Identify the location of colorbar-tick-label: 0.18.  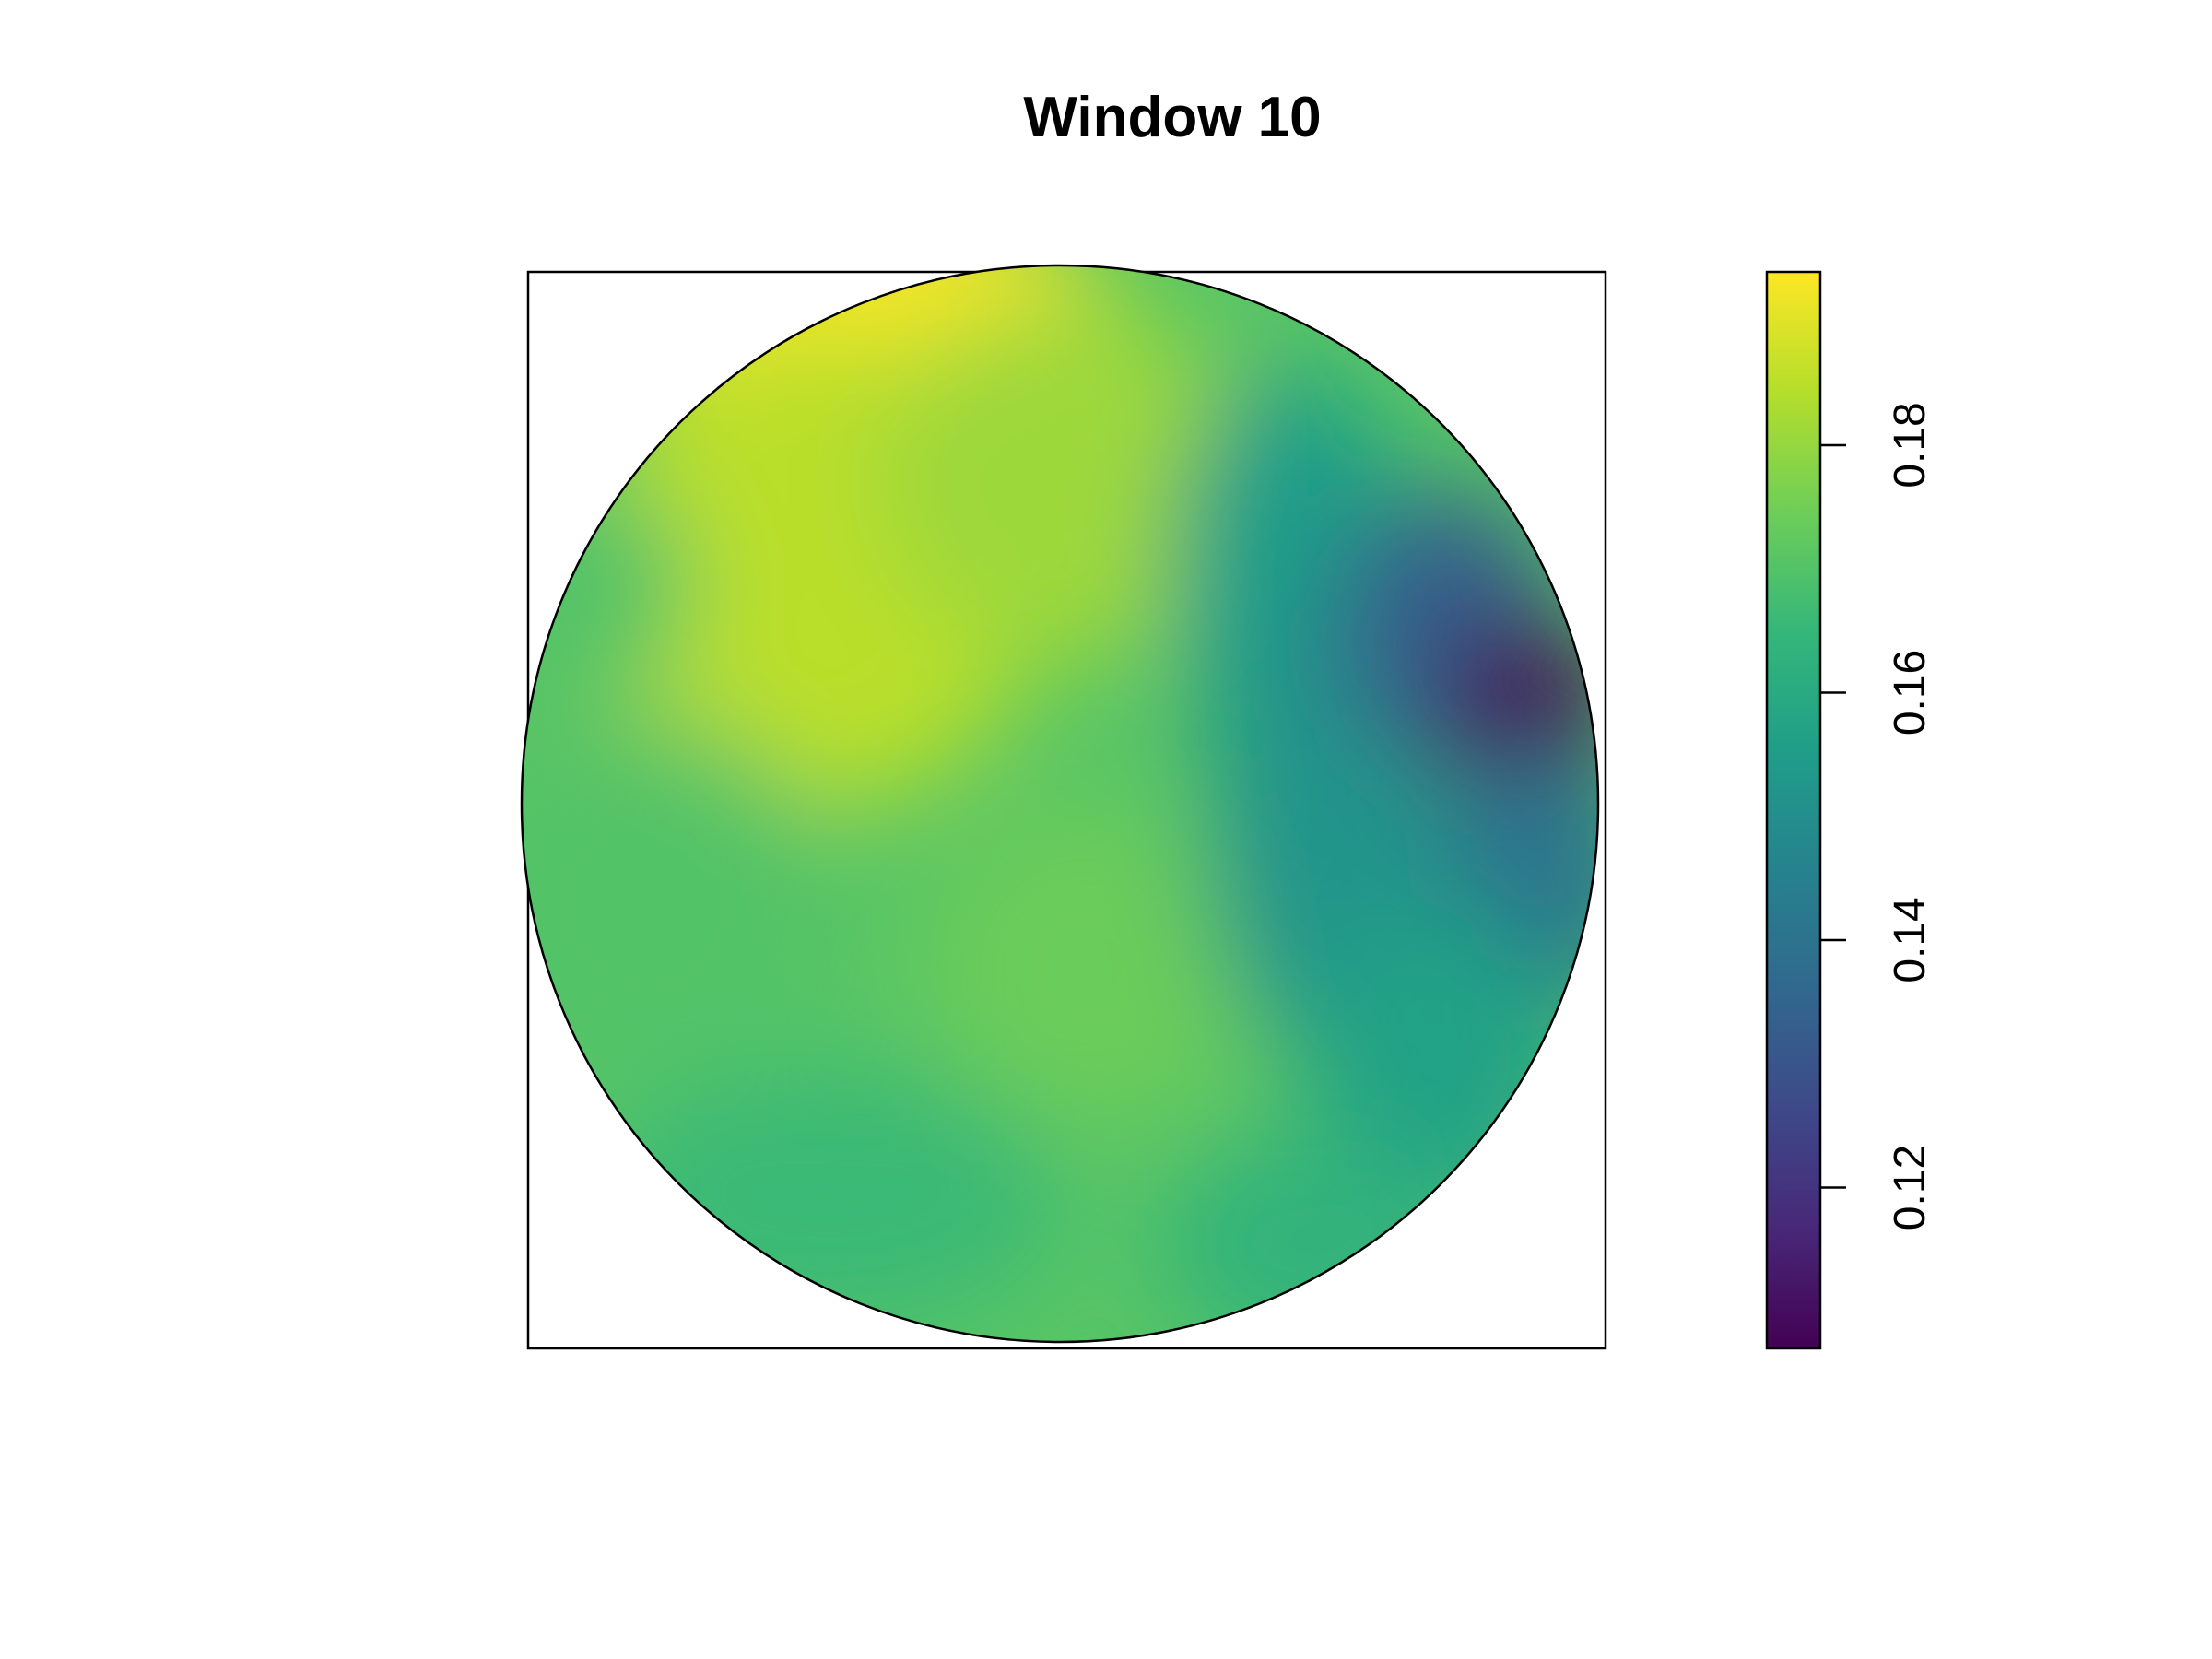
(1910, 445).